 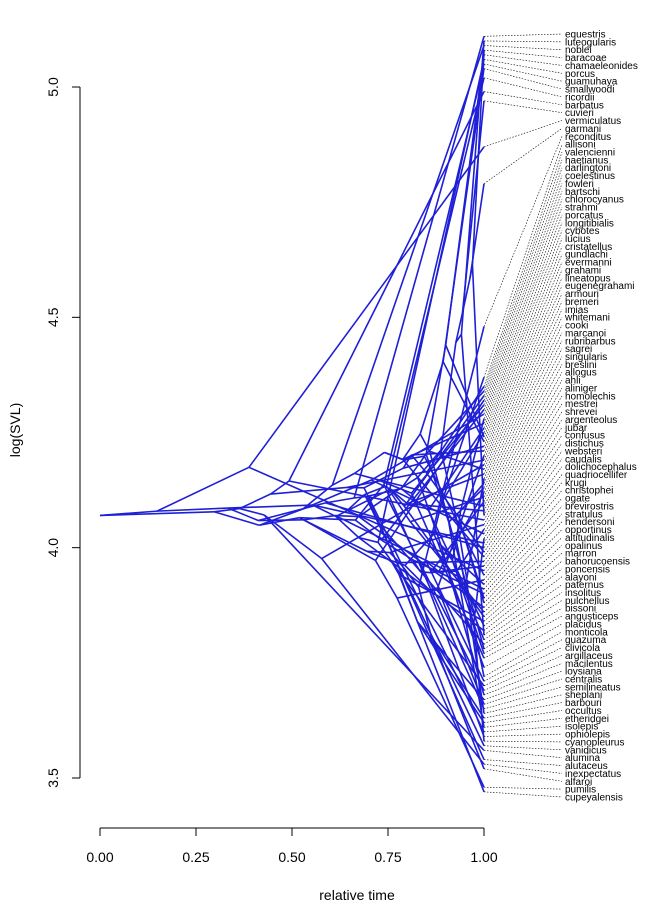 I want to click on tip-label: occultus, so click(x=583, y=711).